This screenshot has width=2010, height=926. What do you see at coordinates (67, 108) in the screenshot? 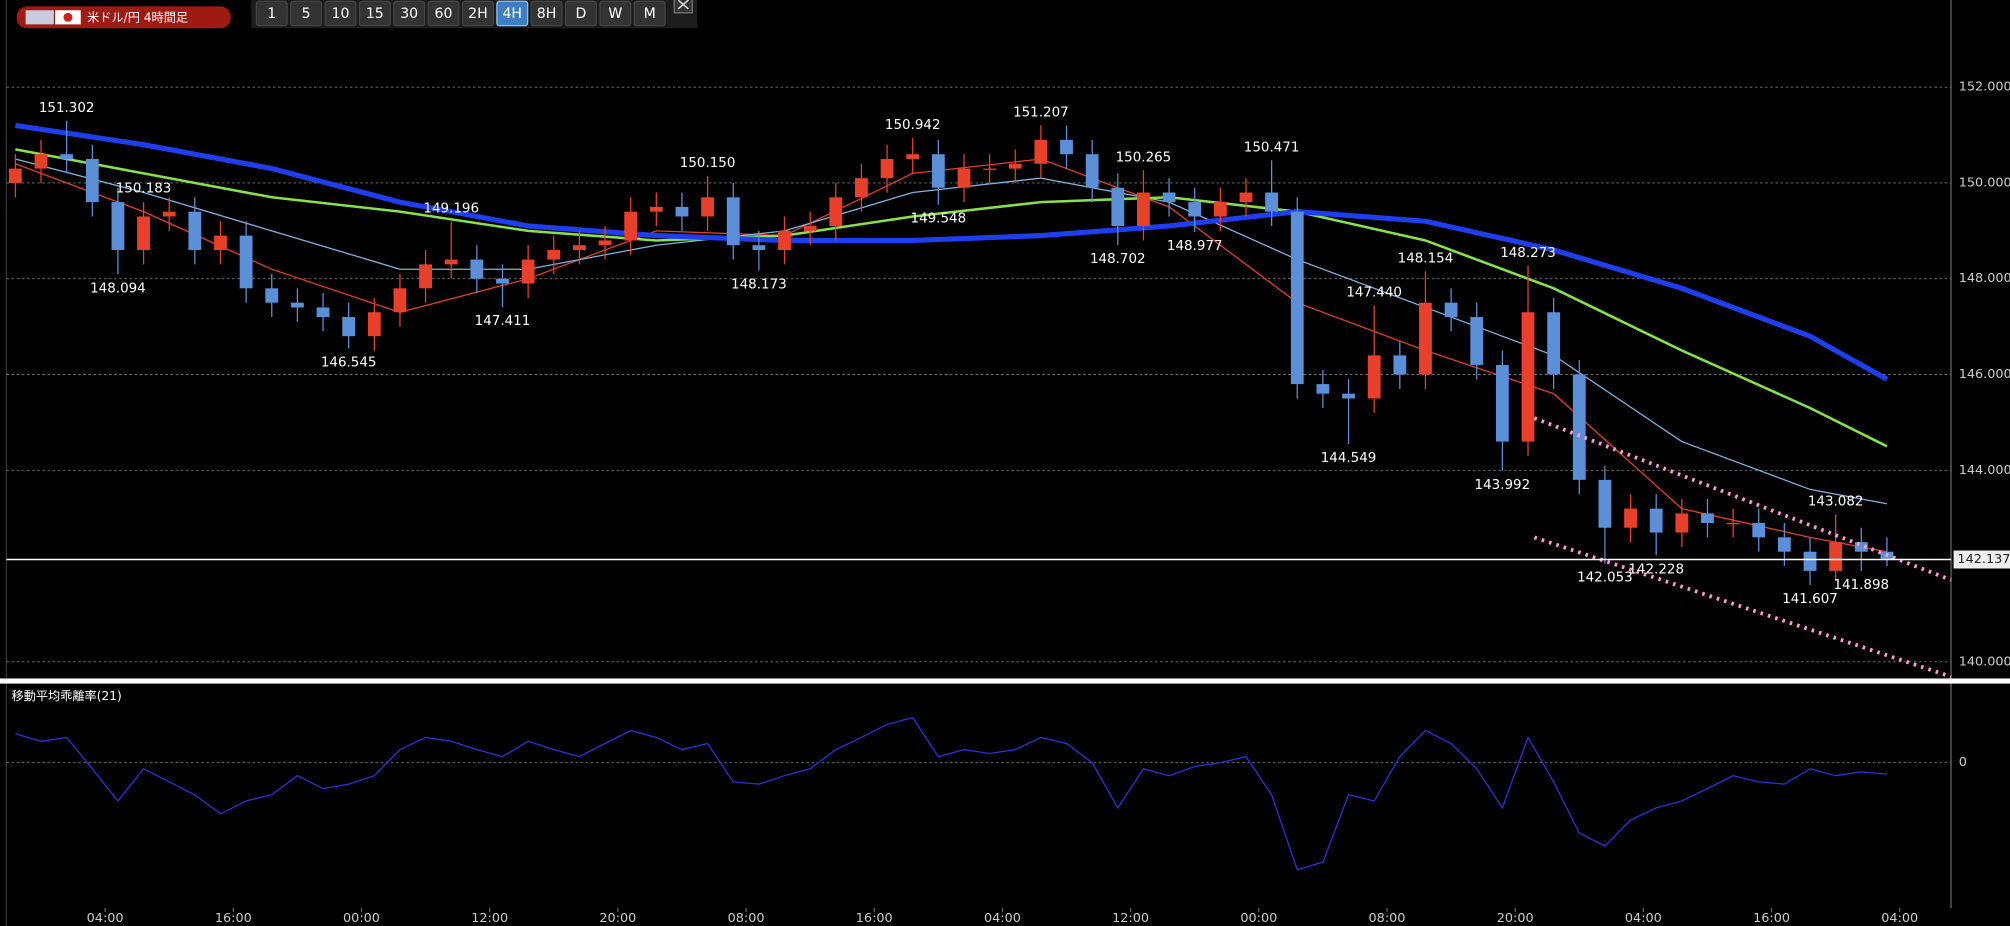
I see `price-annotation: 151.302` at bounding box center [67, 108].